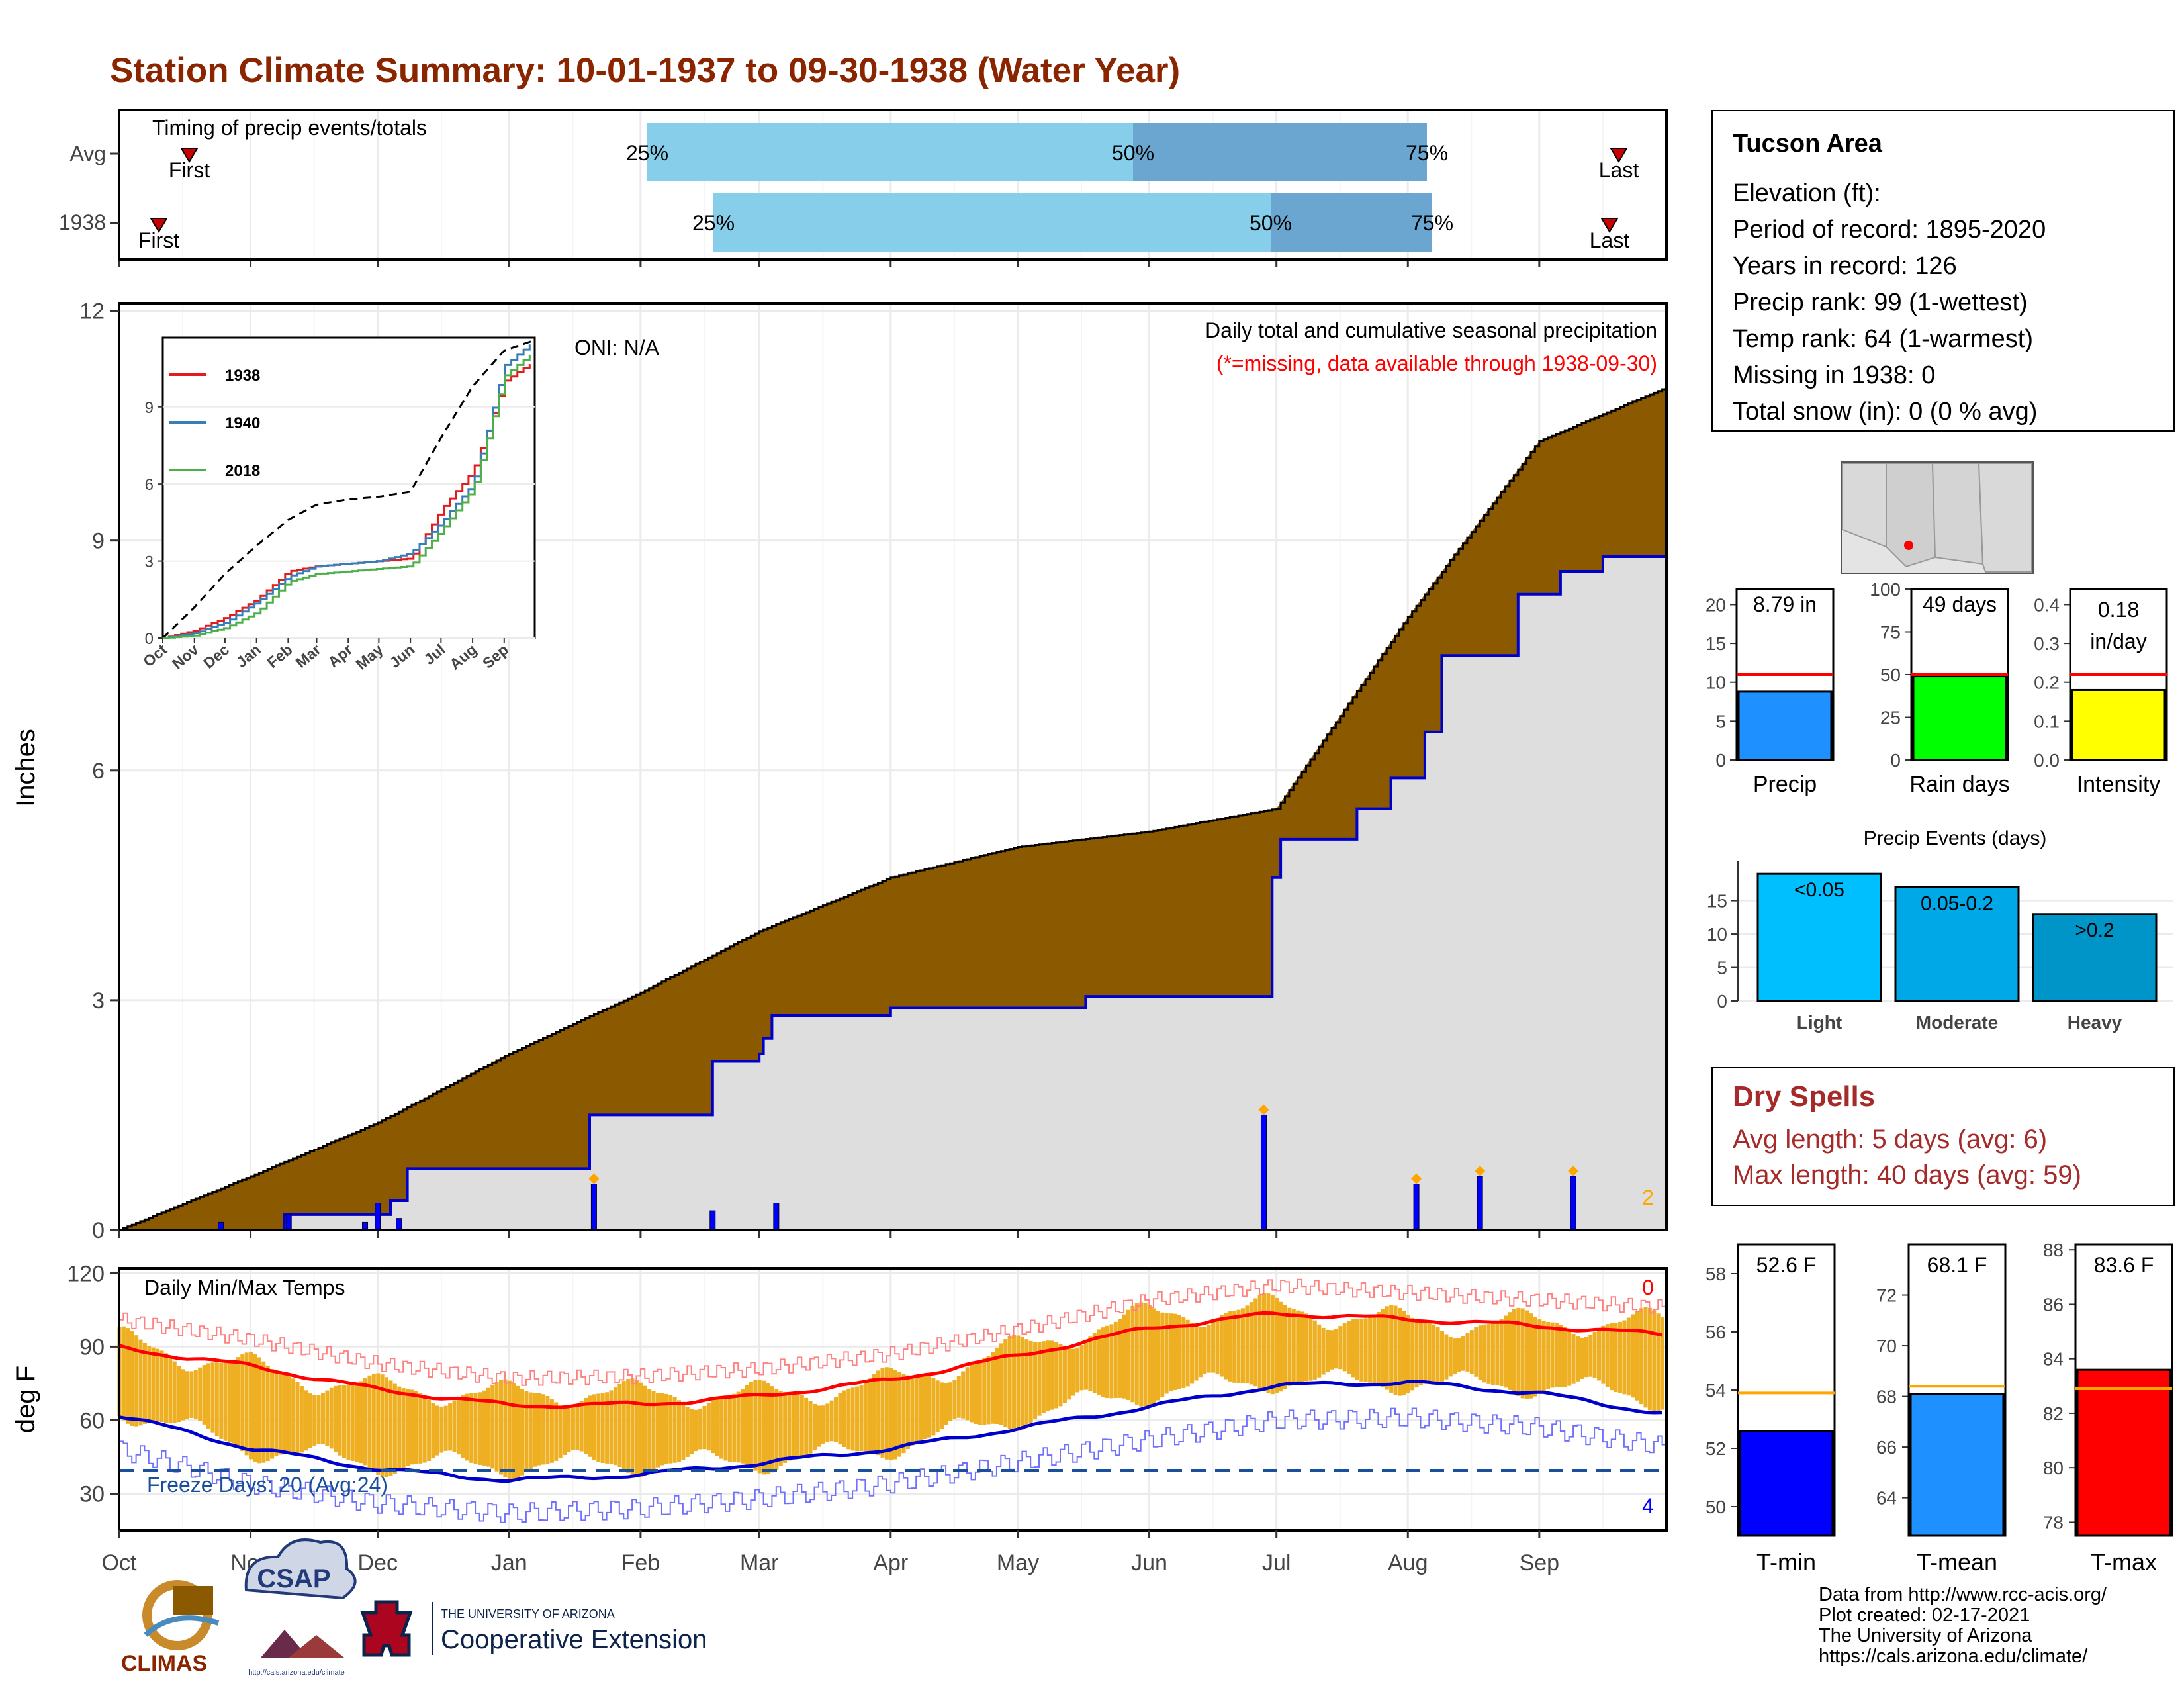 This screenshot has width=2184, height=1688. Describe the element at coordinates (893, 1332) in the screenshot. I see `record-max-line` at that location.